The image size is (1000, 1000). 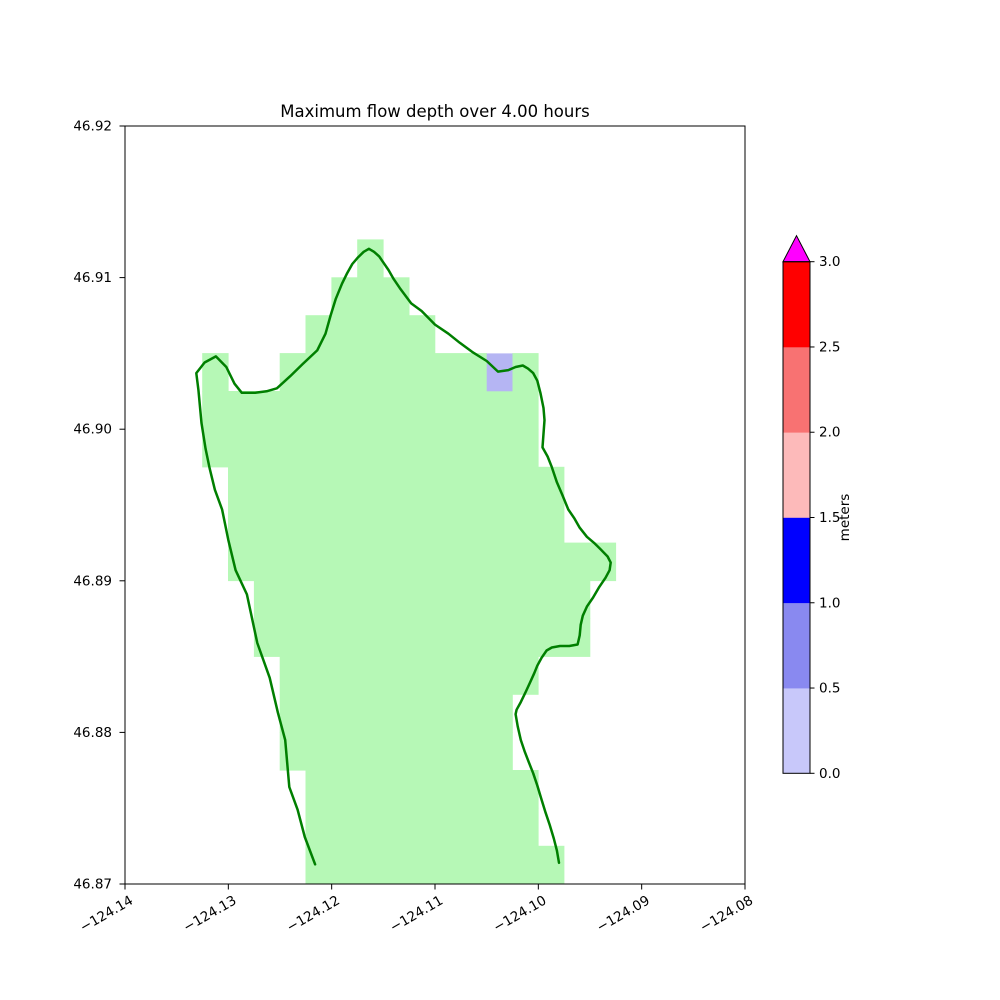 What do you see at coordinates (829, 774) in the screenshot?
I see `colorbar-tick-label: 0.0` at bounding box center [829, 774].